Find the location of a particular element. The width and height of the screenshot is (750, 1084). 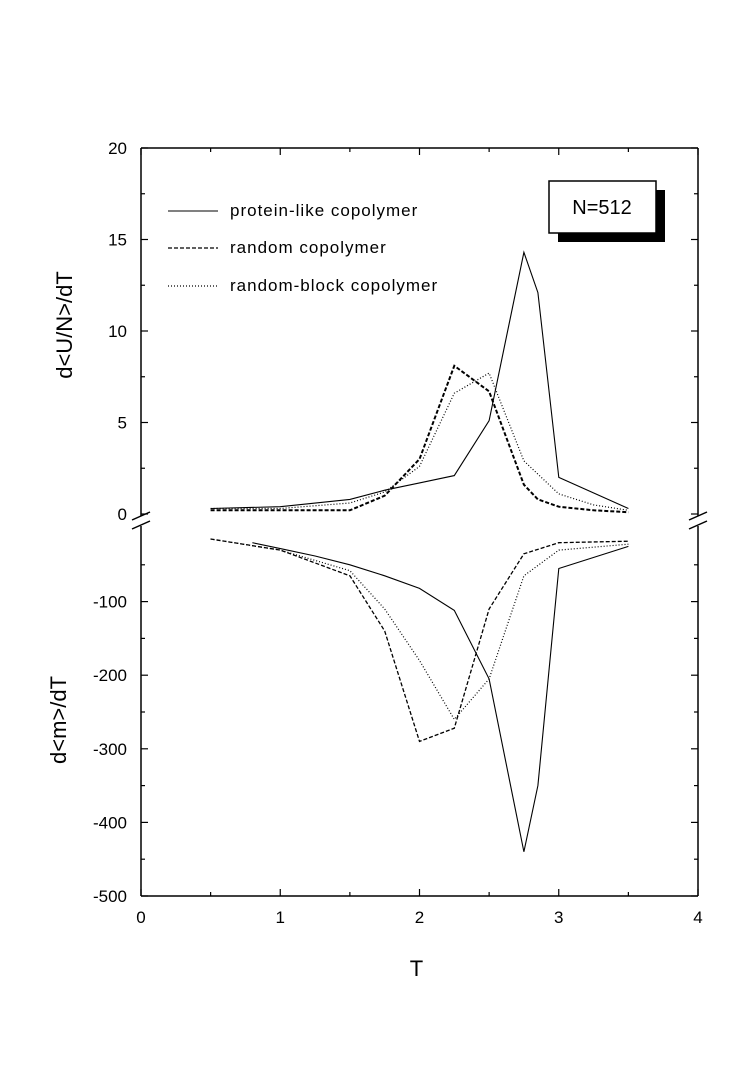

legend-label-random-copolymer: random copolymer is located at coordinates (308, 247).